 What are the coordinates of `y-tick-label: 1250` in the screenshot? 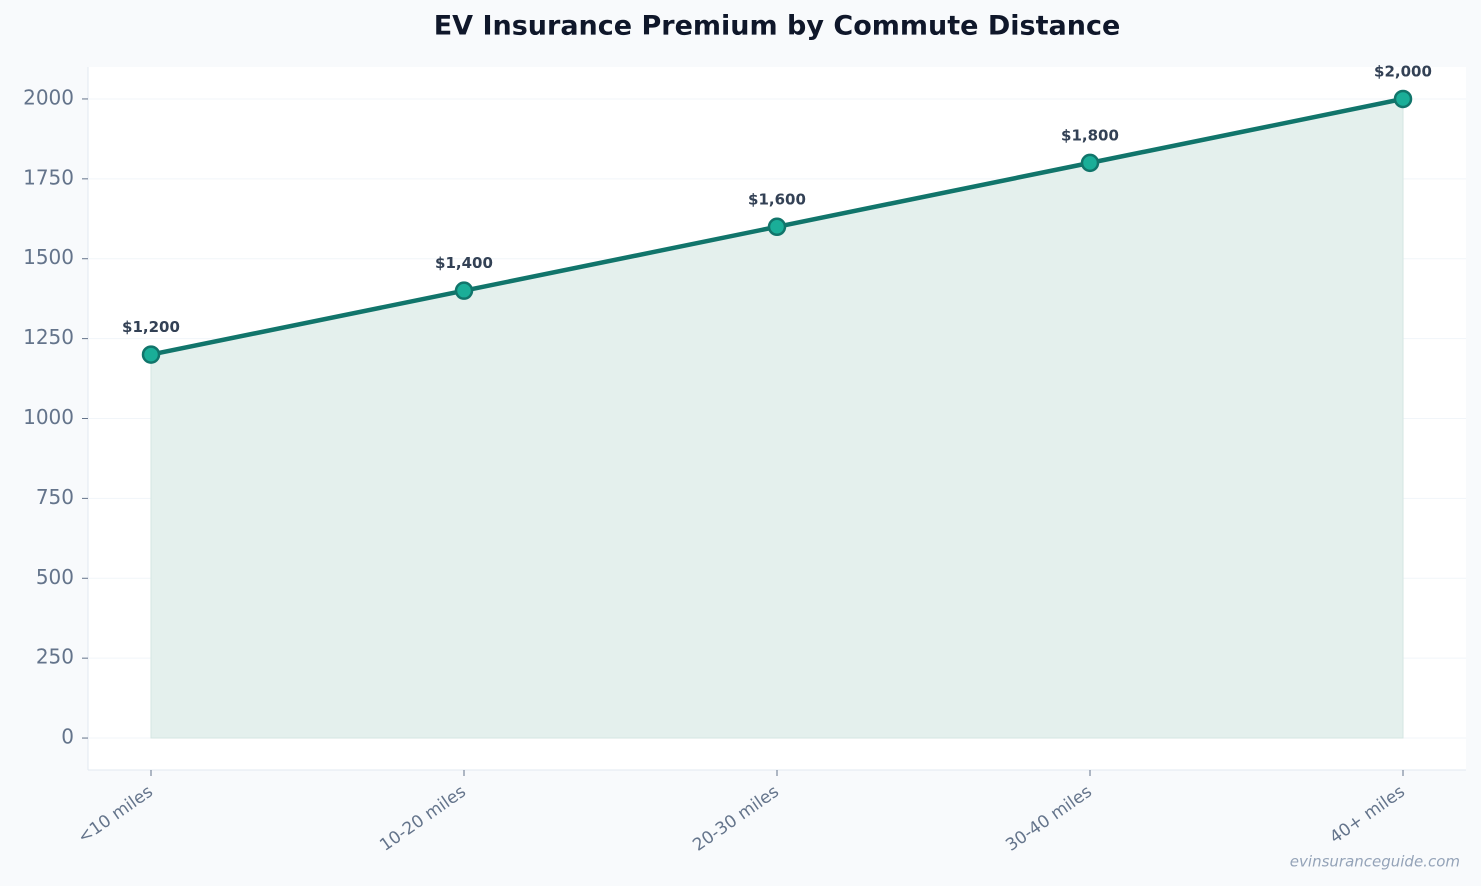 It's located at (48, 337).